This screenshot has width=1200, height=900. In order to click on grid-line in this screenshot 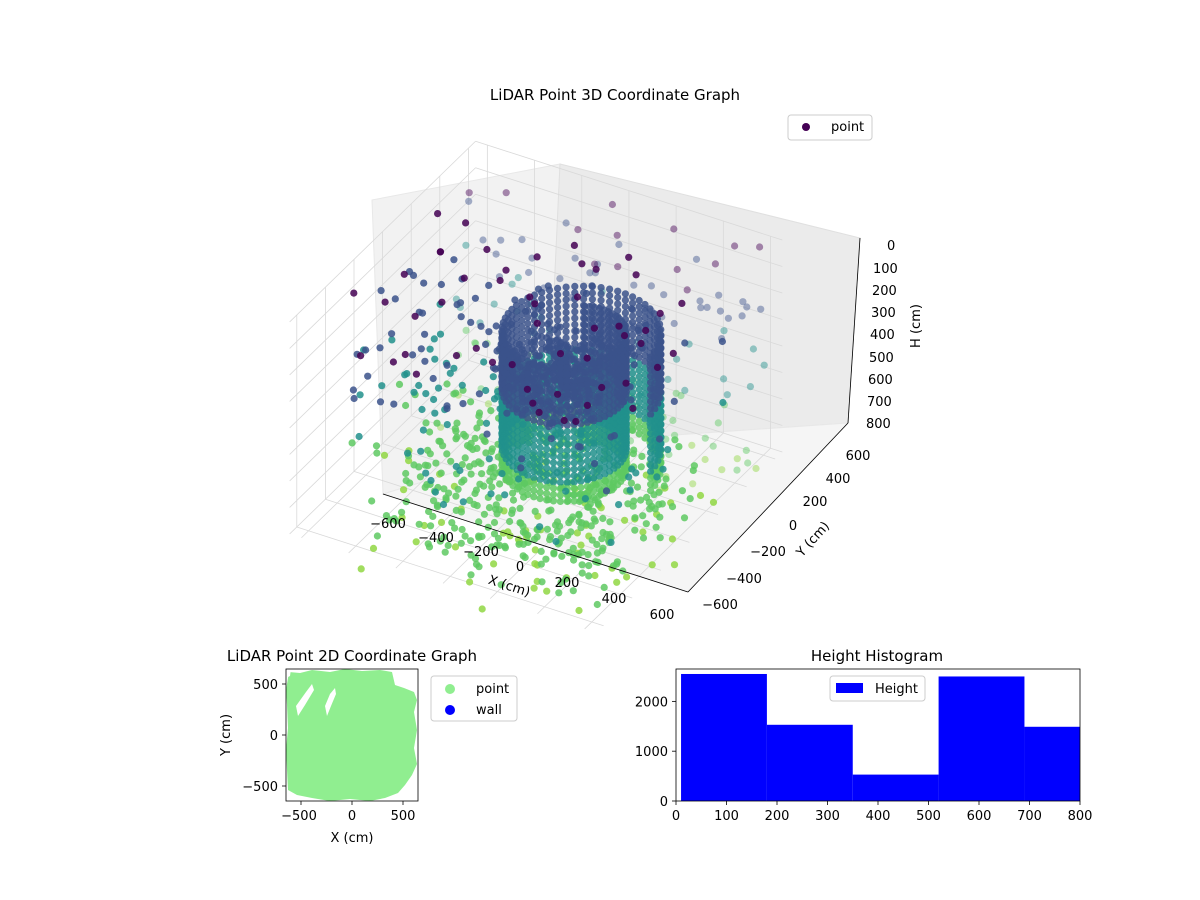, I will do `click(583, 508)`.